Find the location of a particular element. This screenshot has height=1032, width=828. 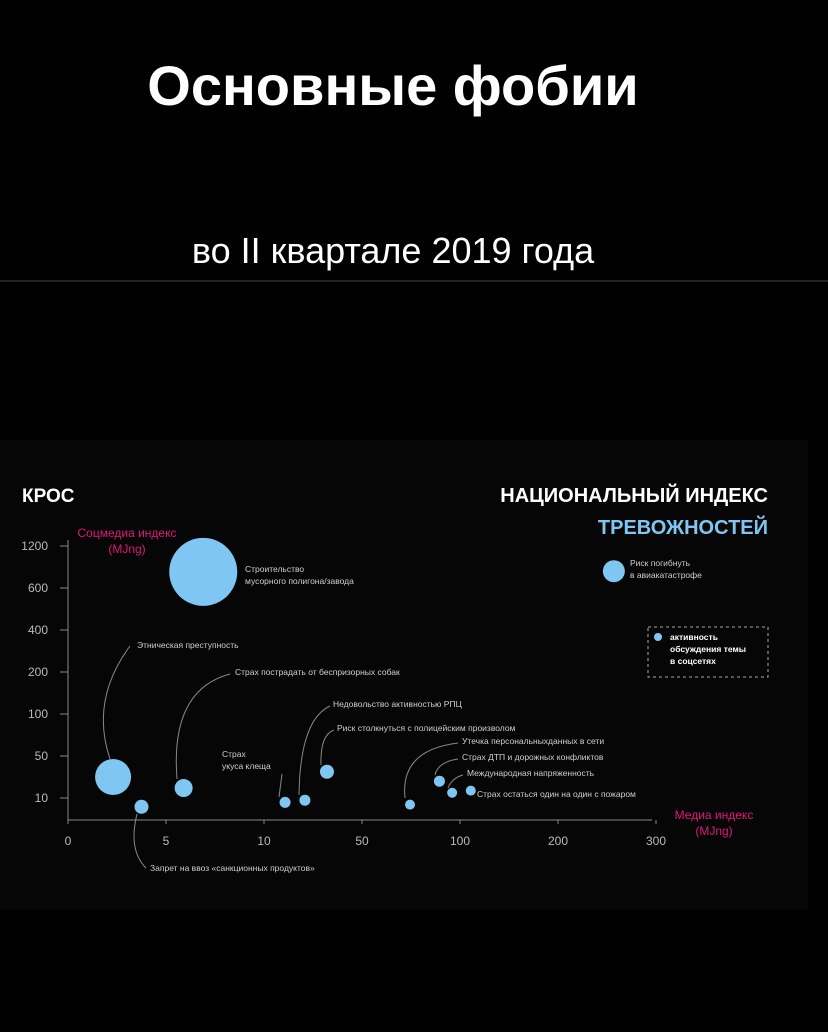

chart-subtitle: ТРЕВОЖНОСТЕЙ is located at coordinates (683, 527).